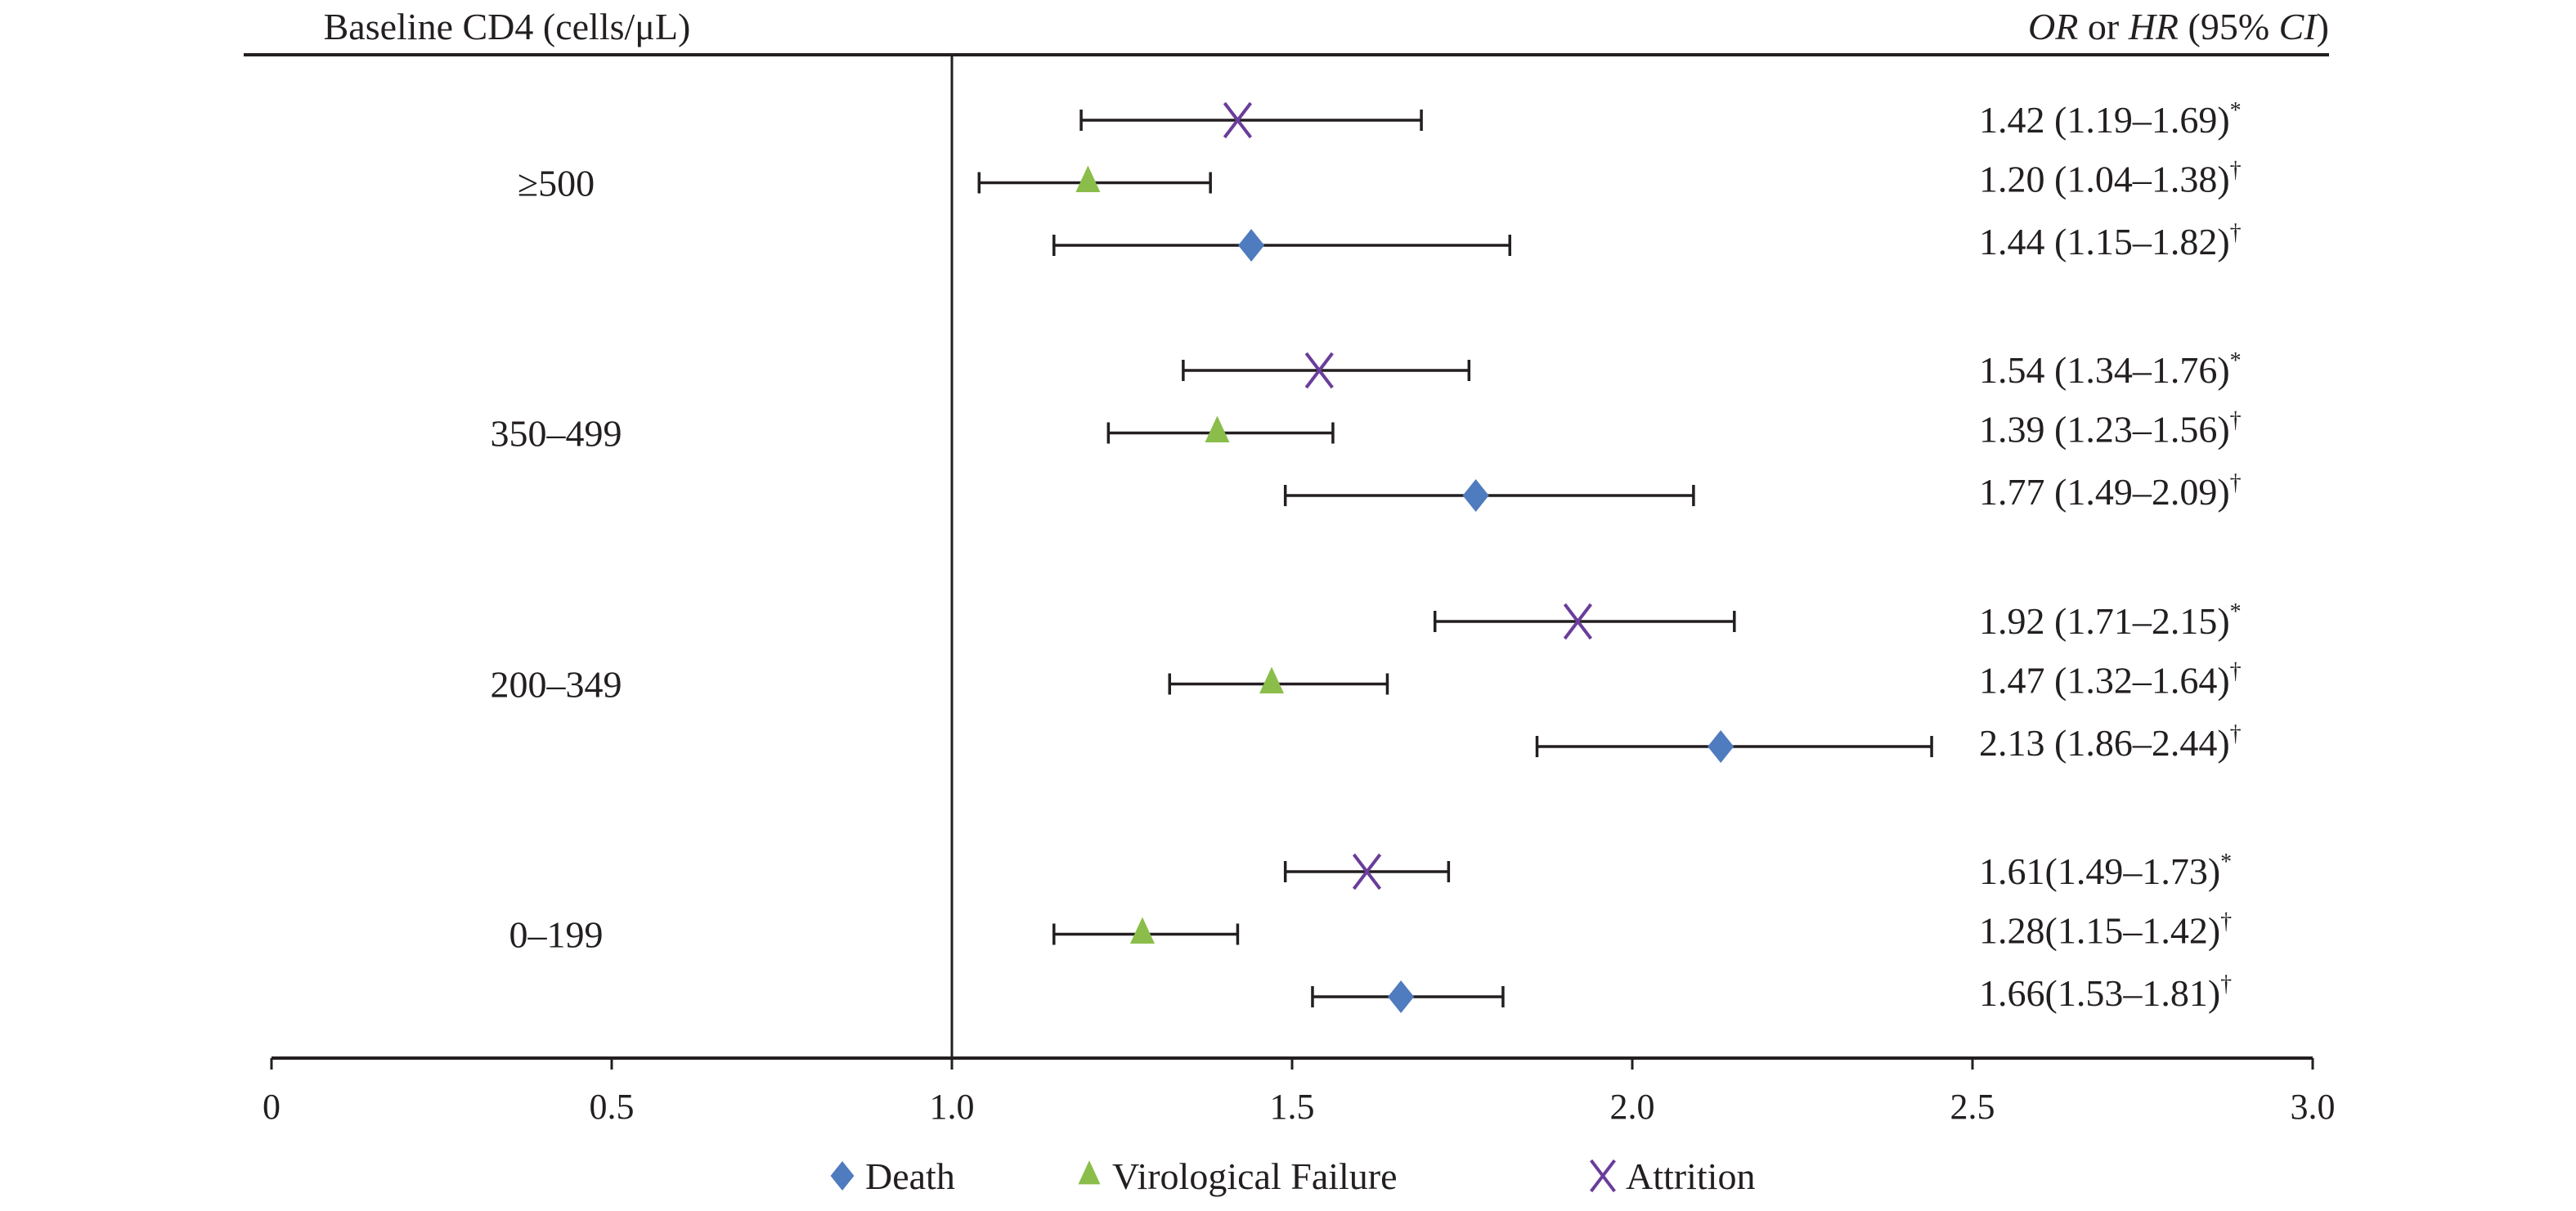  What do you see at coordinates (2229, 27) in the screenshot?
I see `header-part: (95%` at bounding box center [2229, 27].